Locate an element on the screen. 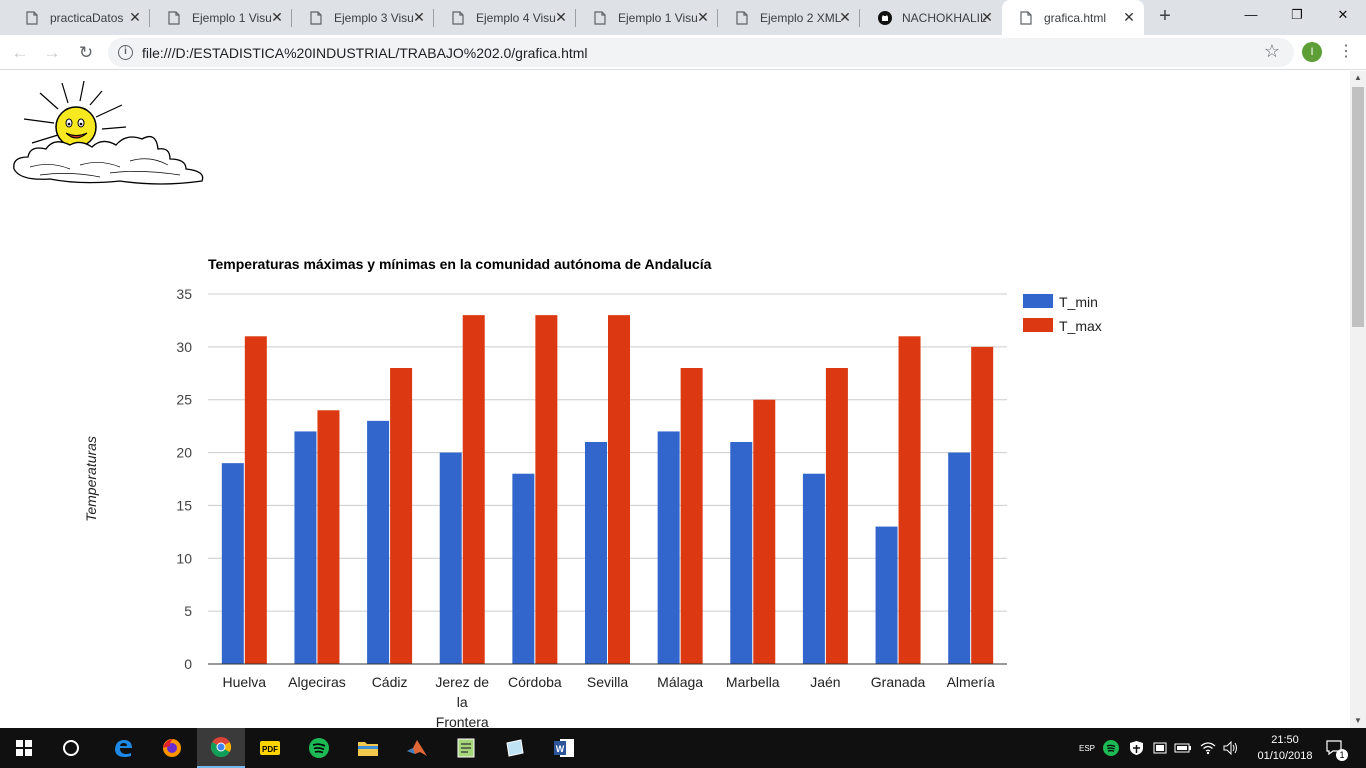 The image size is (1366, 768). word-icon: W is located at coordinates (564, 748).